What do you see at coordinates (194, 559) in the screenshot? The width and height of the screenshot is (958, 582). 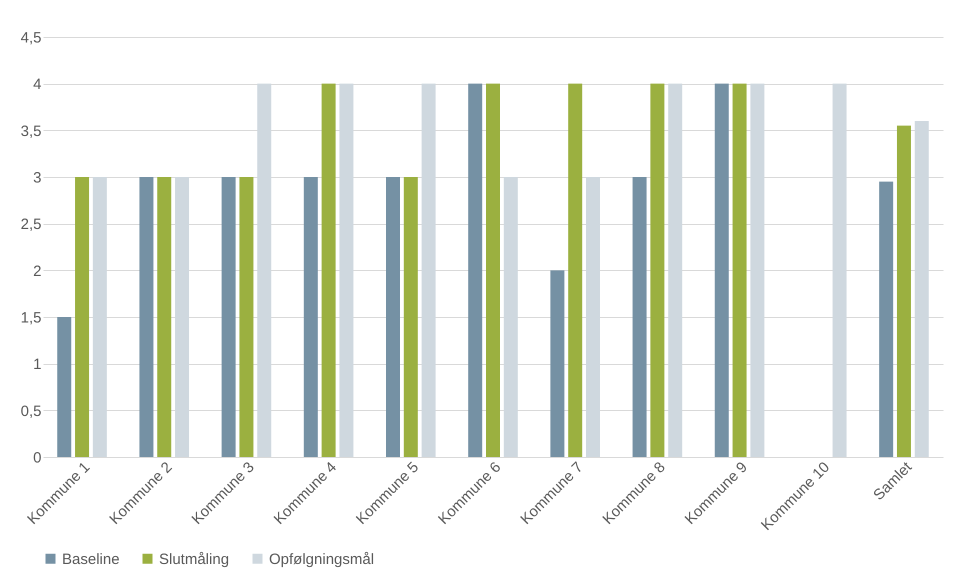 I see `legend-label: Slutmåling` at bounding box center [194, 559].